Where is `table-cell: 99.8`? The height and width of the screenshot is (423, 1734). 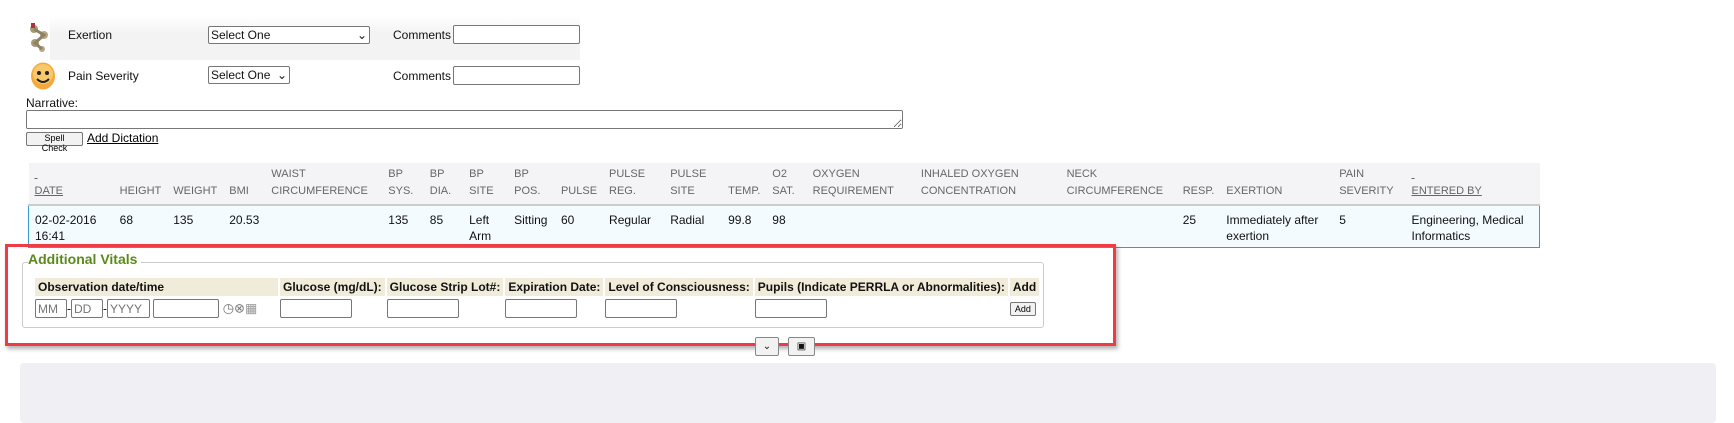
table-cell: 99.8 is located at coordinates (744, 226).